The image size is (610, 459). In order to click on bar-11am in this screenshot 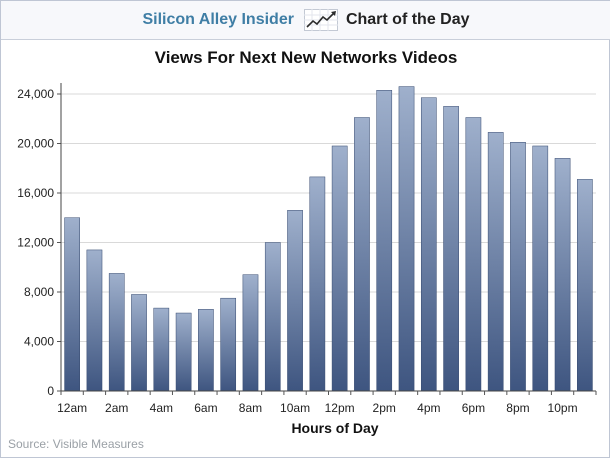, I will do `click(317, 284)`.